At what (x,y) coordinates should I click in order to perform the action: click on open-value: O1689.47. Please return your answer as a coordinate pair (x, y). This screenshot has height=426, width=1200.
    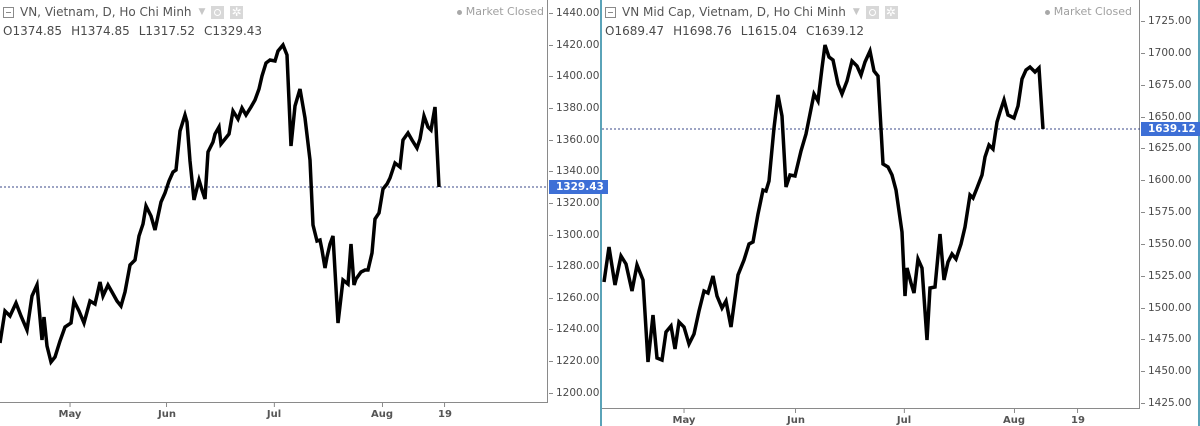
    Looking at the image, I should click on (635, 31).